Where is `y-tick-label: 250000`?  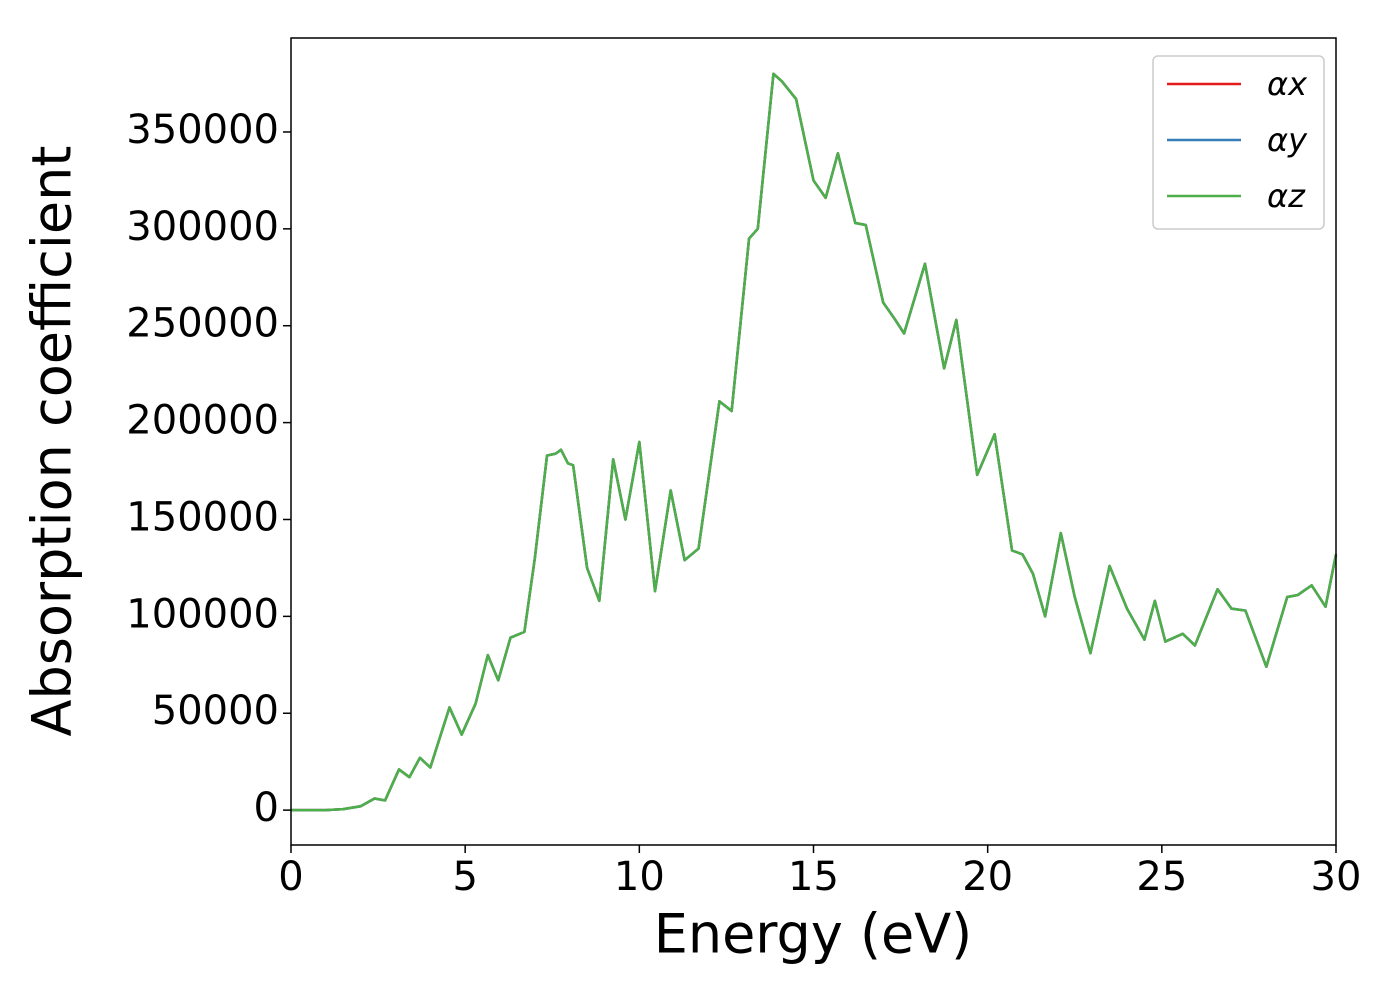
y-tick-label: 250000 is located at coordinates (202, 324).